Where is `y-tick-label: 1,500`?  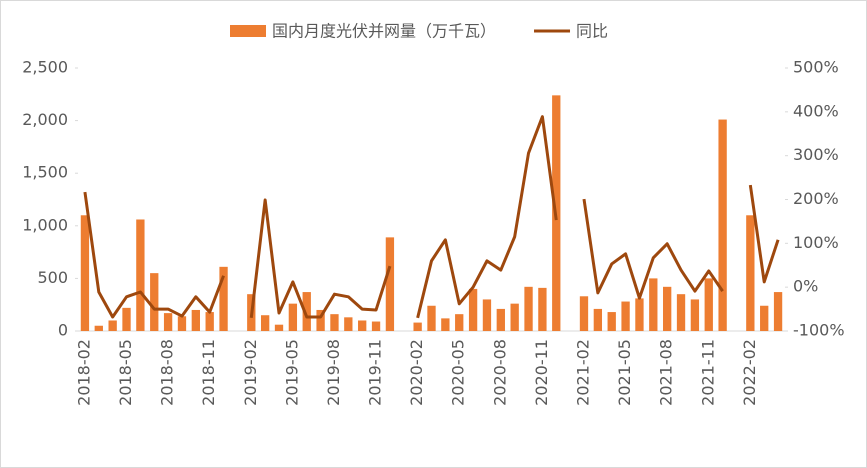 y-tick-label: 1,500 is located at coordinates (45, 172).